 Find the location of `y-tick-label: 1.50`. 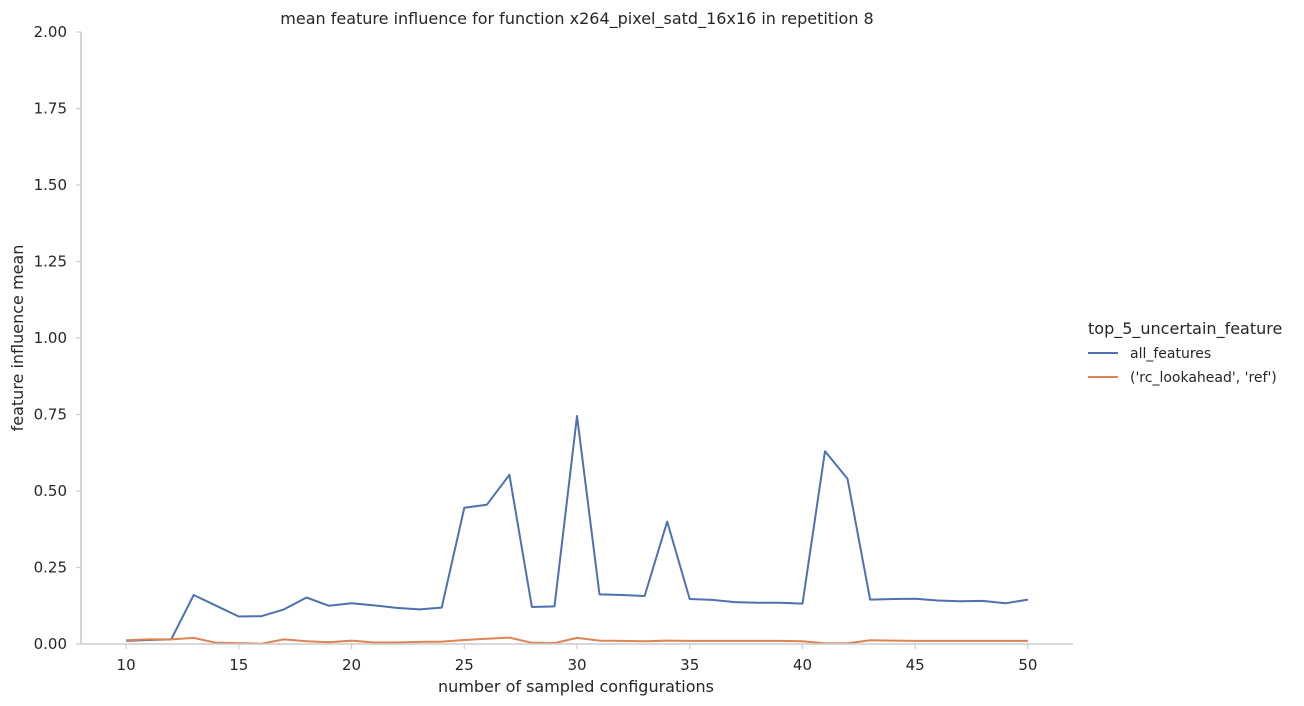

y-tick-label: 1.50 is located at coordinates (50, 185).